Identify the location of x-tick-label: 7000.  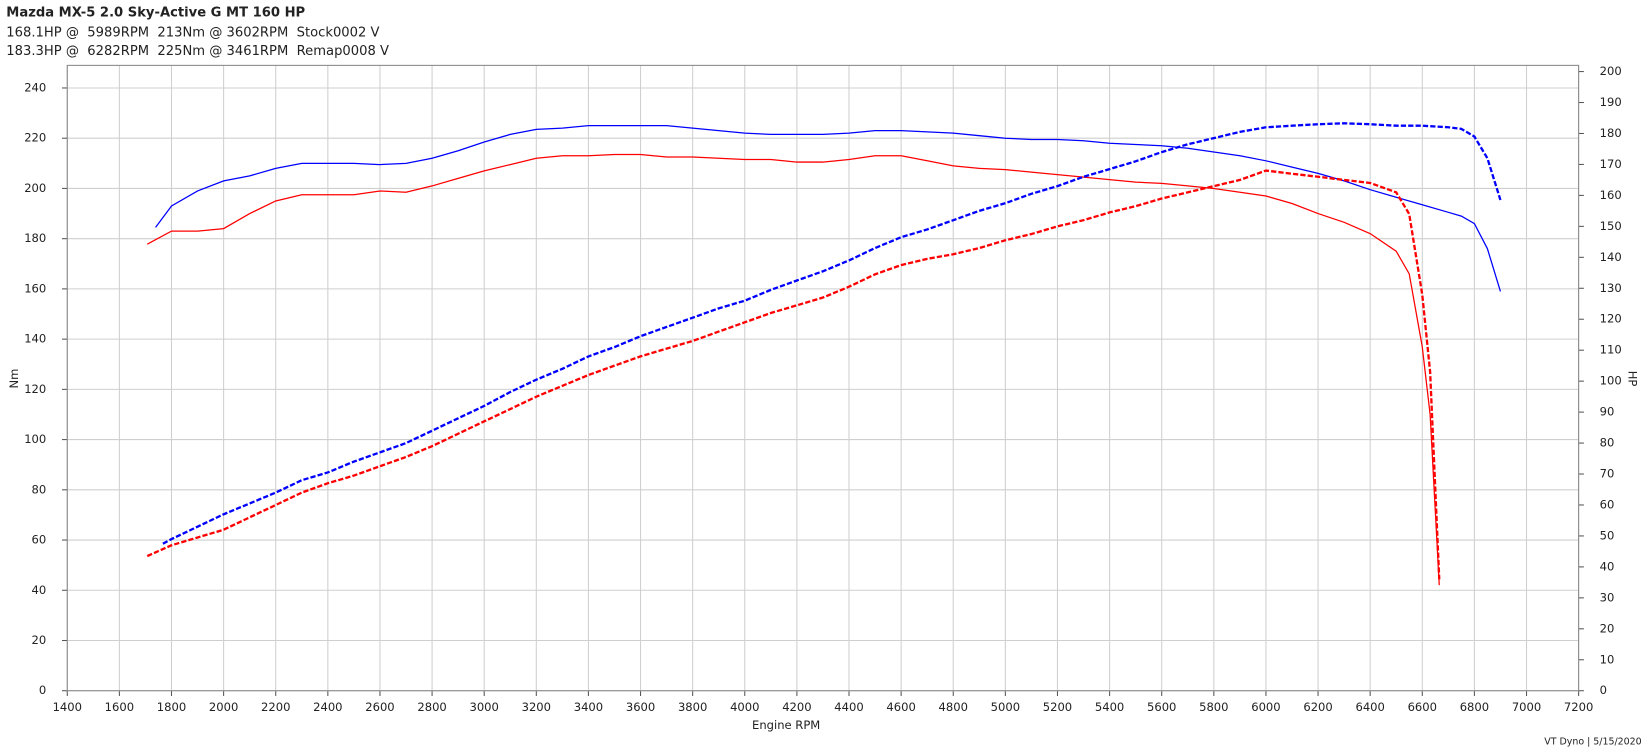
(1526, 707).